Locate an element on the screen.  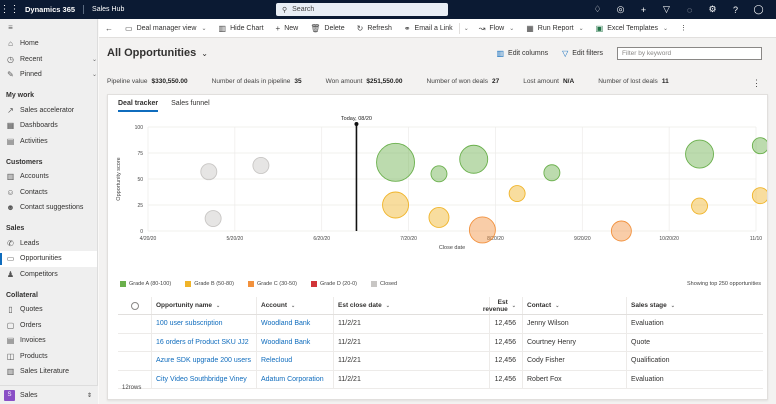
sidebar-item-competitors: ♟ Competitors is located at coordinates (32, 274).